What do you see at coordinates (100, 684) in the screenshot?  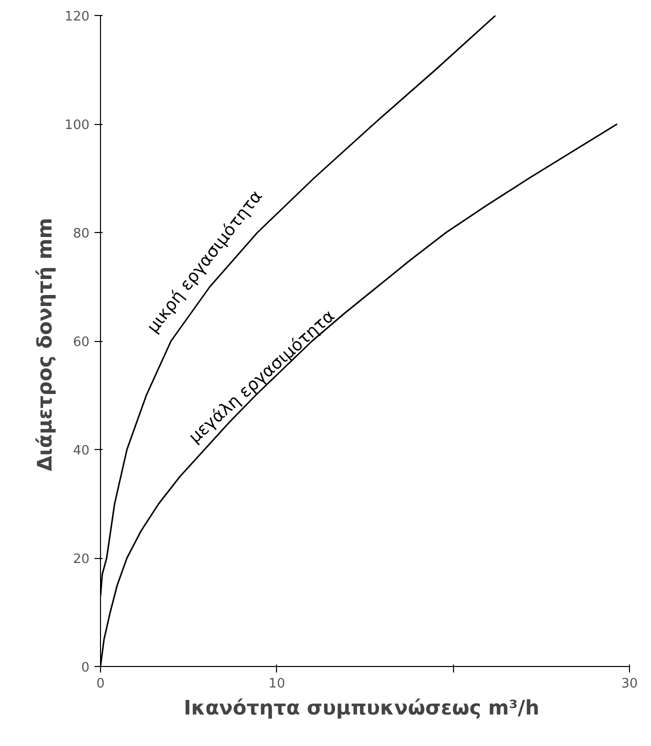 I see `x-tick-label: 0` at bounding box center [100, 684].